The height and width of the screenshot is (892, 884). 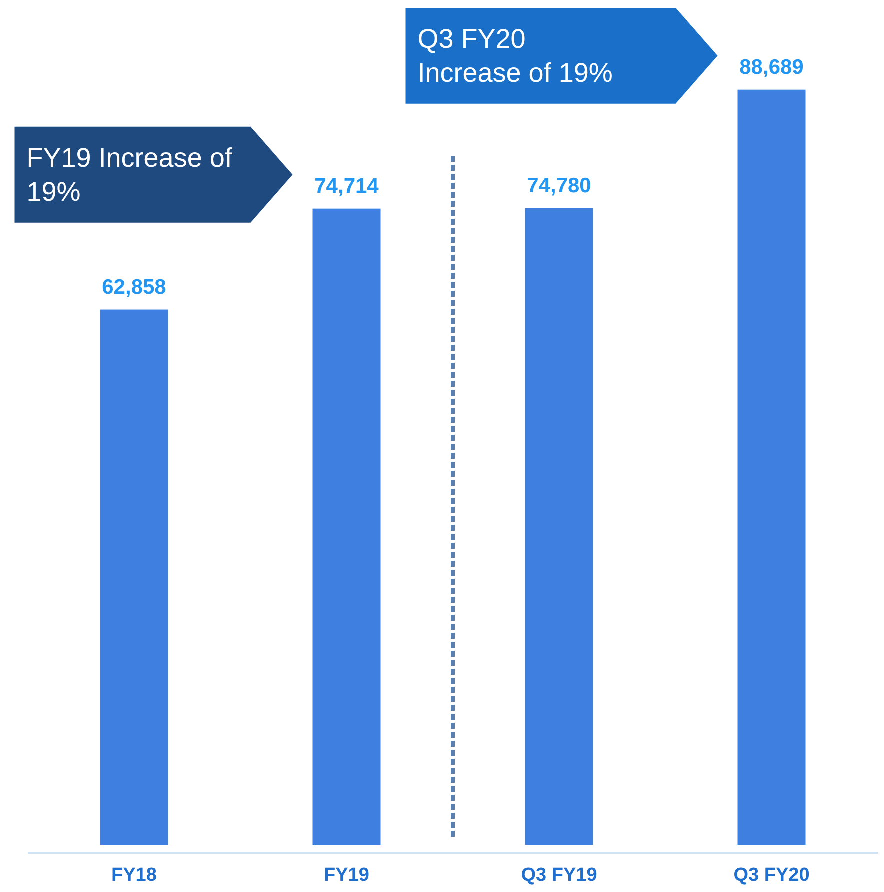 What do you see at coordinates (559, 186) in the screenshot?
I see `data-label: 74,780` at bounding box center [559, 186].